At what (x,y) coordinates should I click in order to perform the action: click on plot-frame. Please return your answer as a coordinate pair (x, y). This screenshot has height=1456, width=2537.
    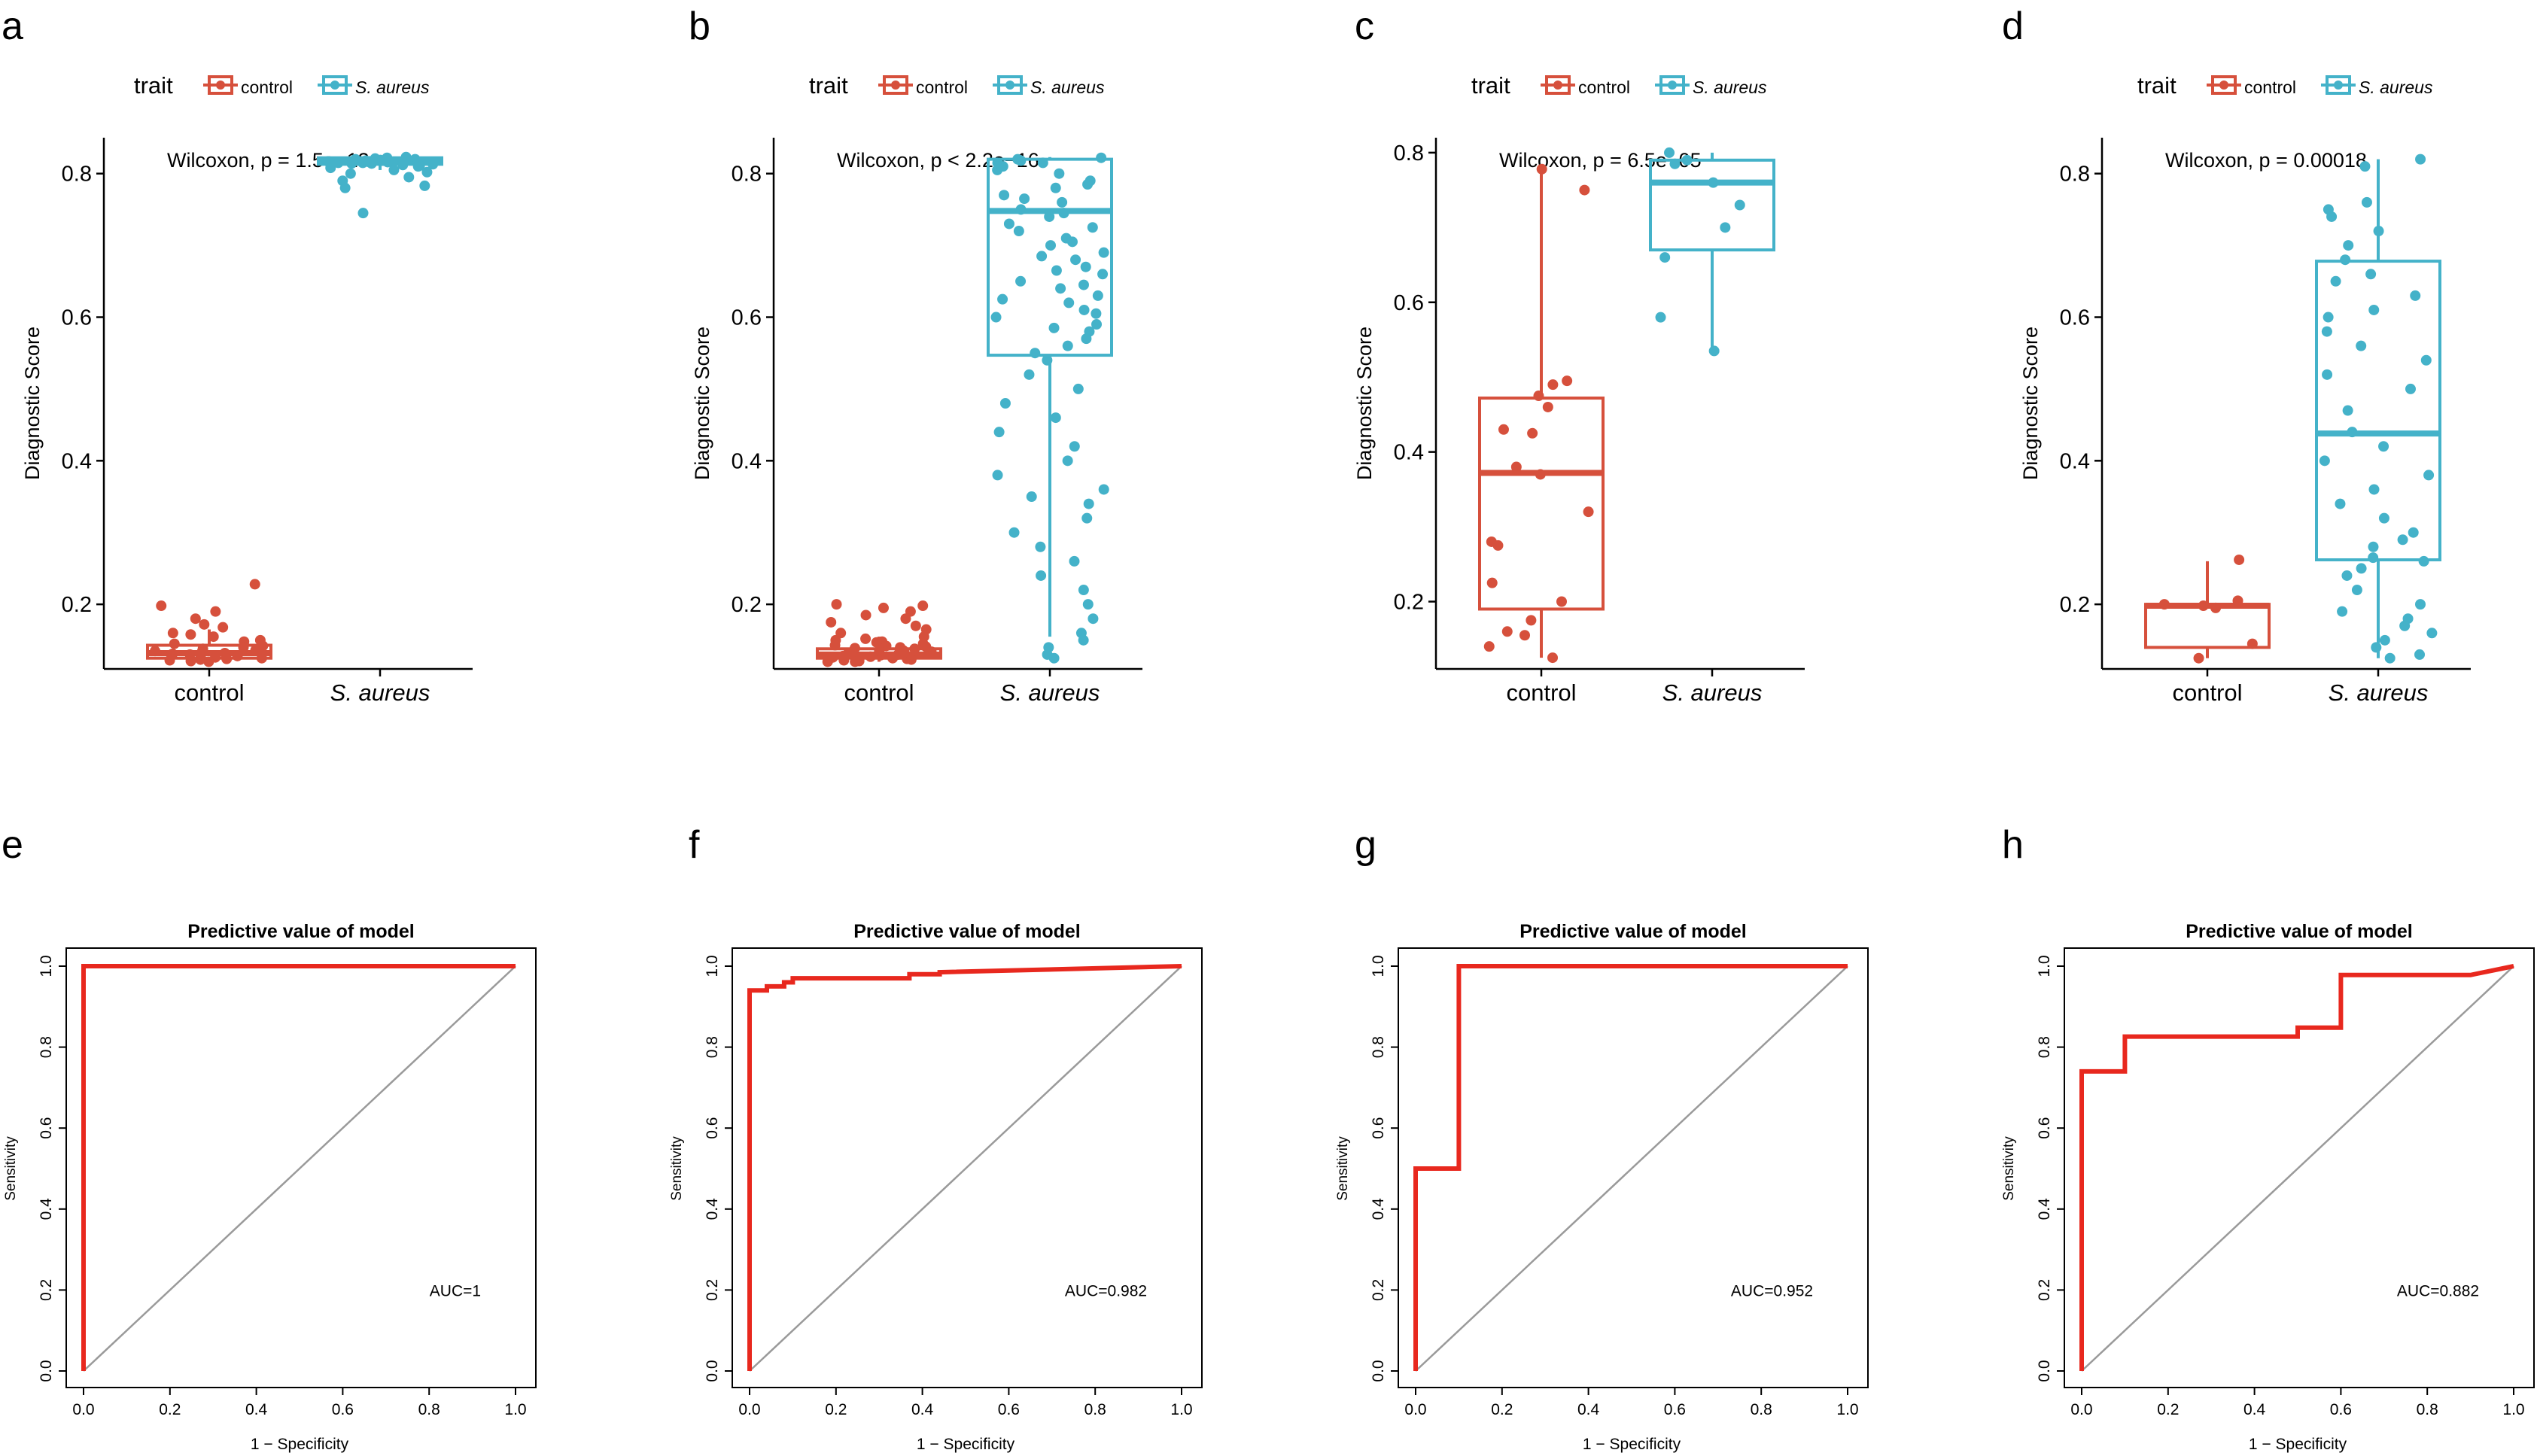
    Looking at the image, I should click on (2299, 1167).